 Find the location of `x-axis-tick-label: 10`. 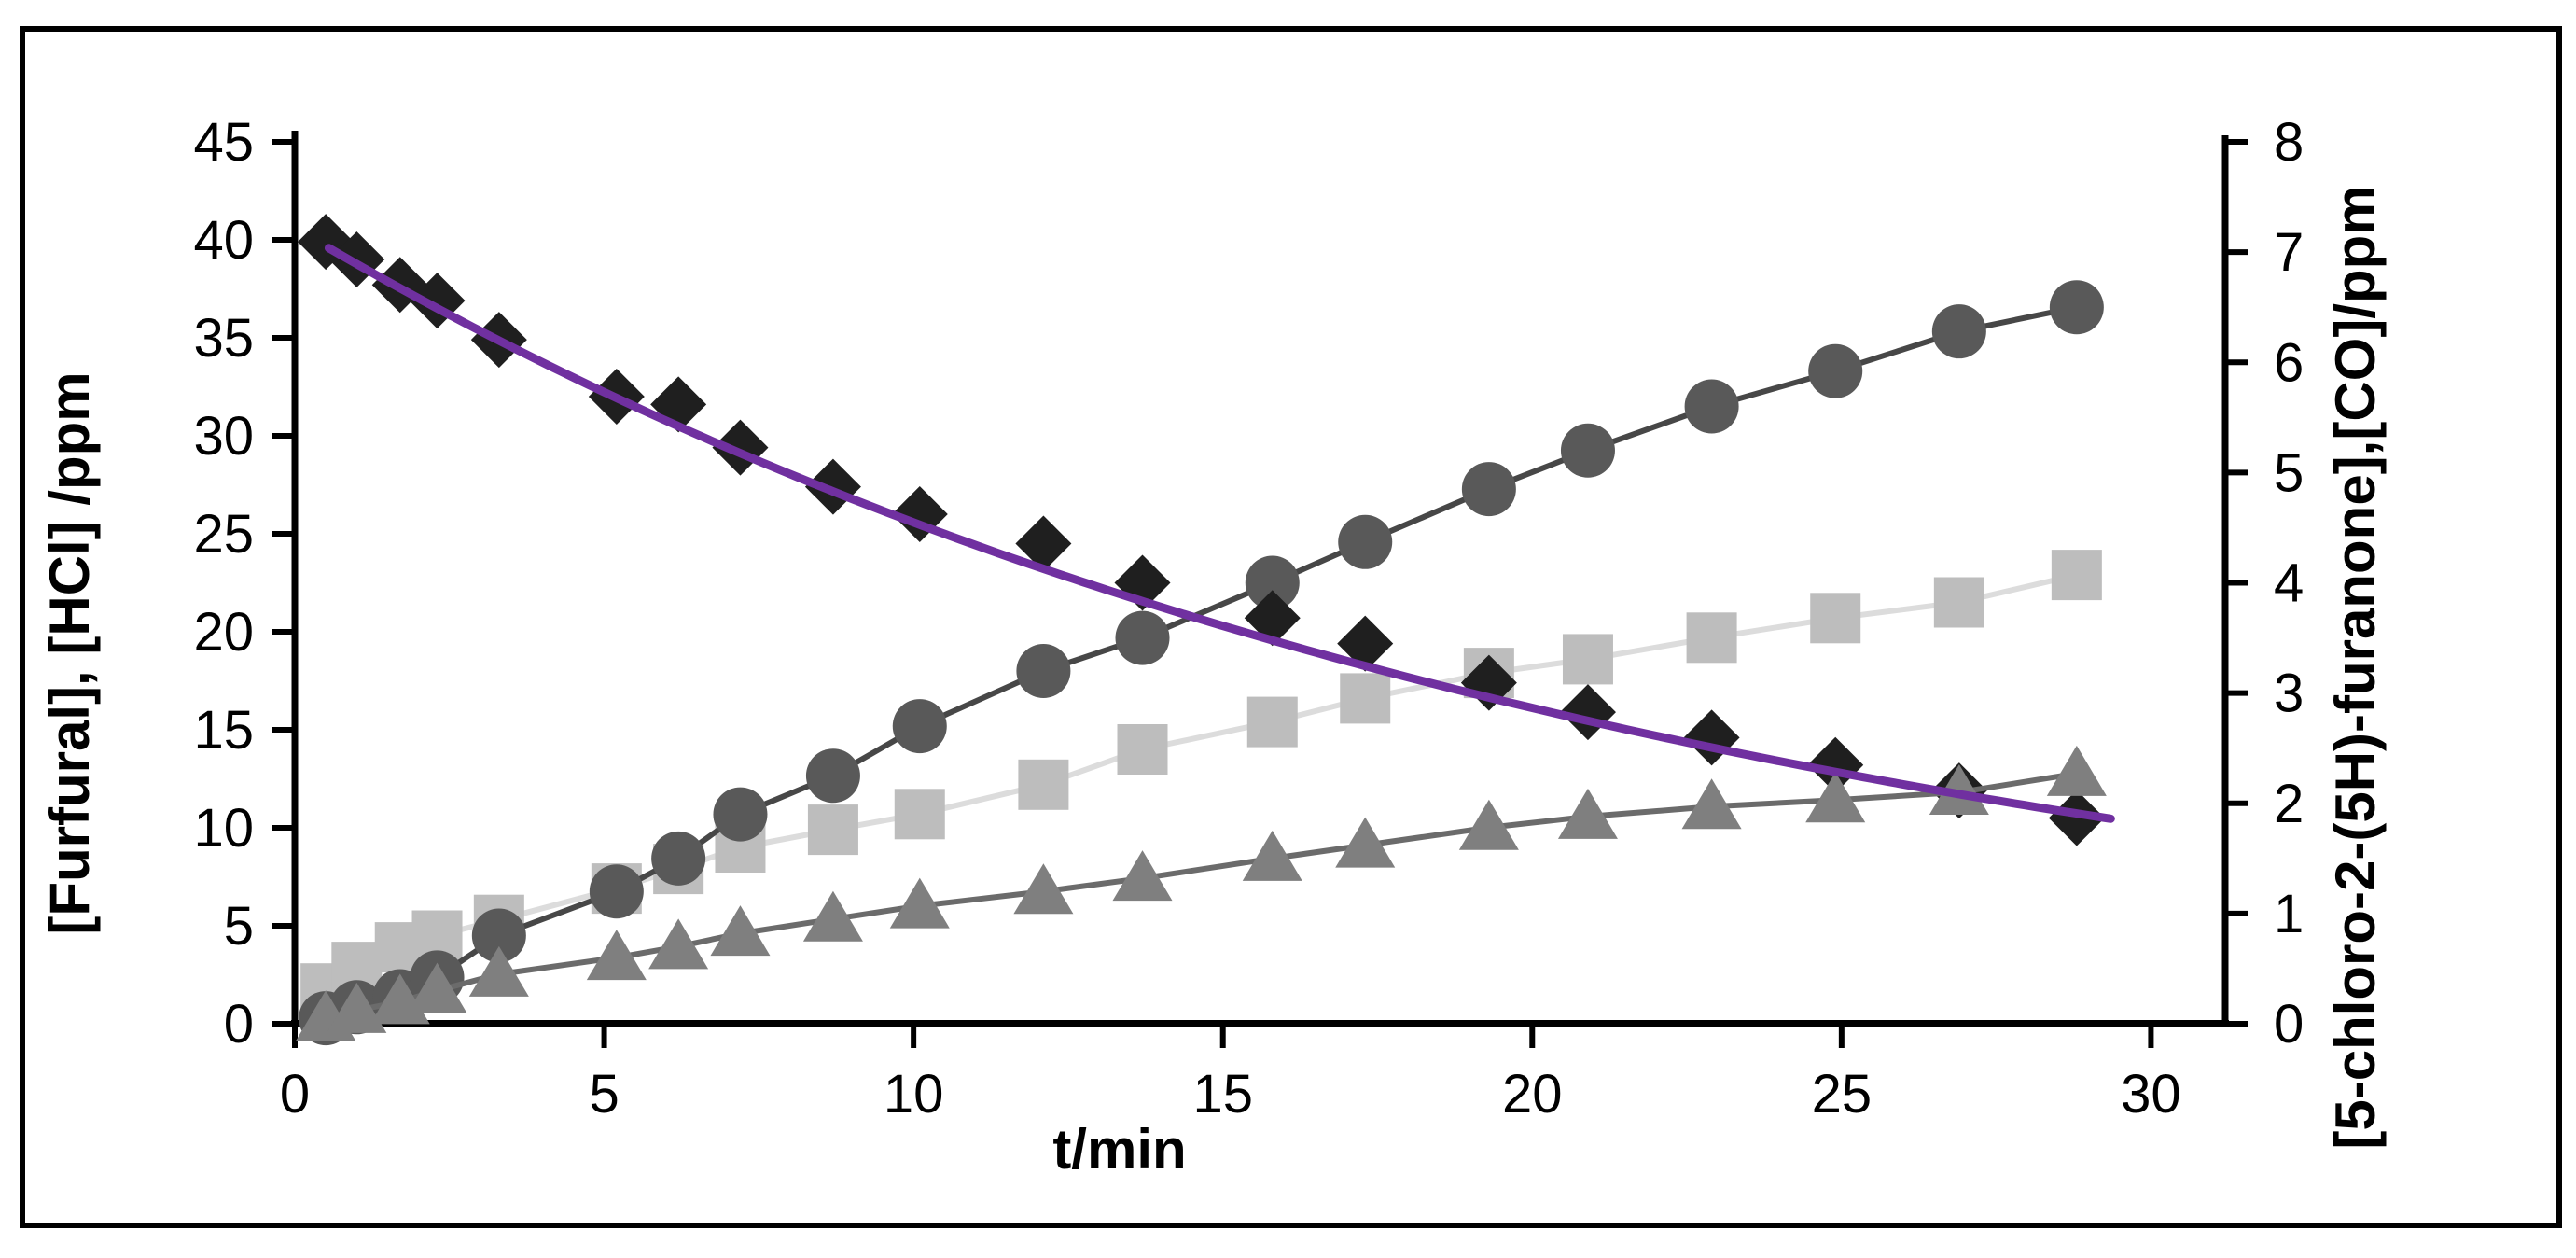

x-axis-tick-label: 10 is located at coordinates (914, 1094).